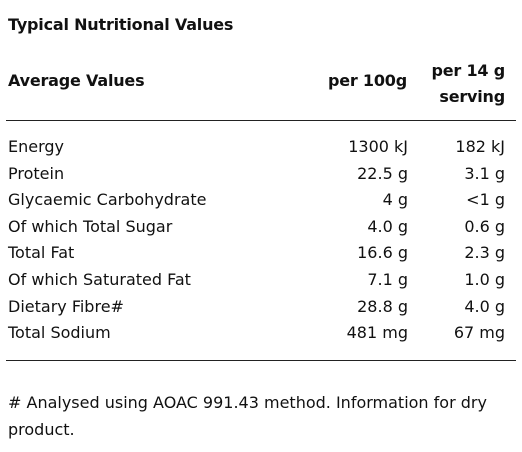 The height and width of the screenshot is (452, 522). What do you see at coordinates (36, 173) in the screenshot?
I see `row-label: Protein` at bounding box center [36, 173].